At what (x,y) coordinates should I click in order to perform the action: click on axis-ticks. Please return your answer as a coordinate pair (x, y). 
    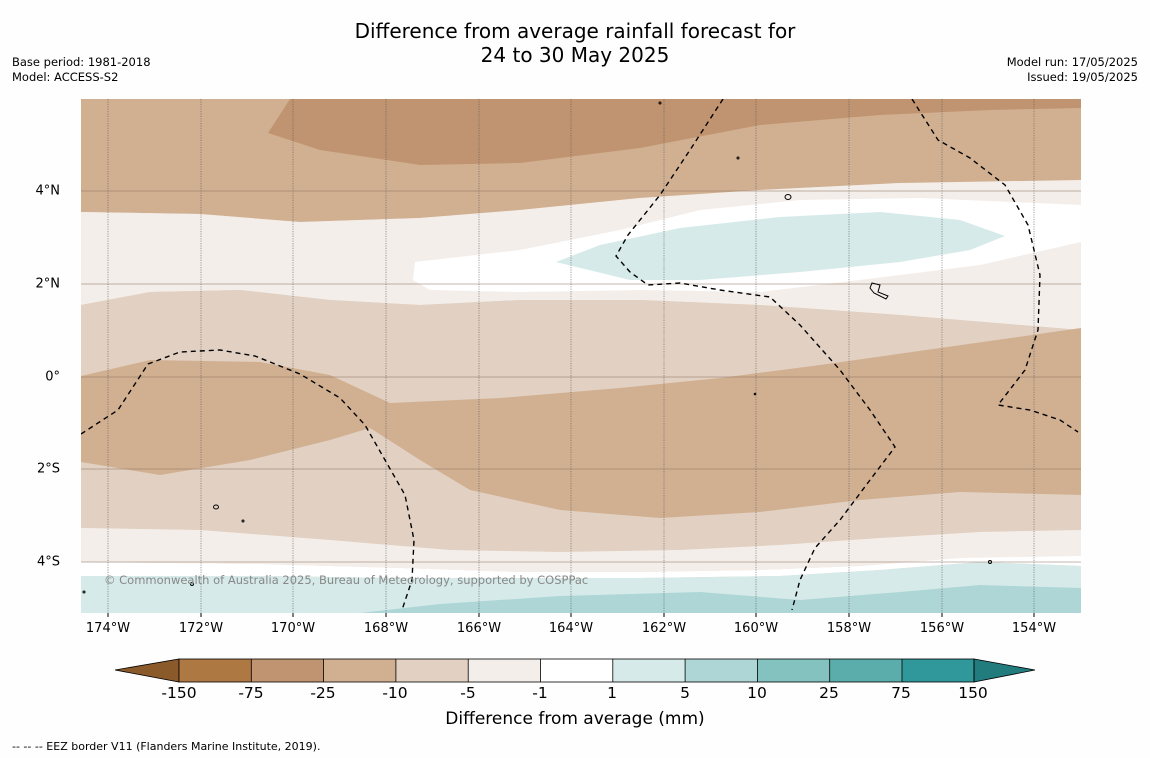
    Looking at the image, I should click on (571, 615).